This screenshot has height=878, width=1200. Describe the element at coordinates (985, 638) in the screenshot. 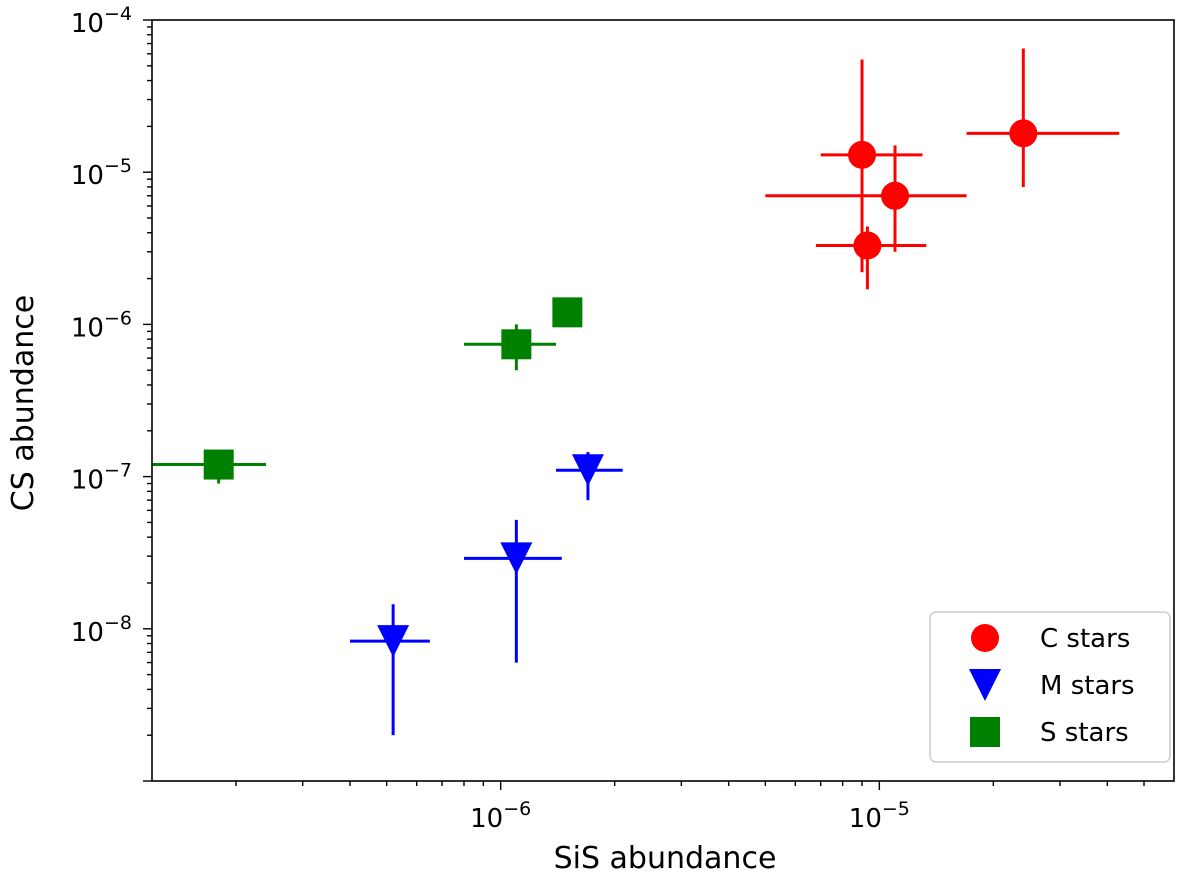

I see `legend-c-stars-marker` at that location.